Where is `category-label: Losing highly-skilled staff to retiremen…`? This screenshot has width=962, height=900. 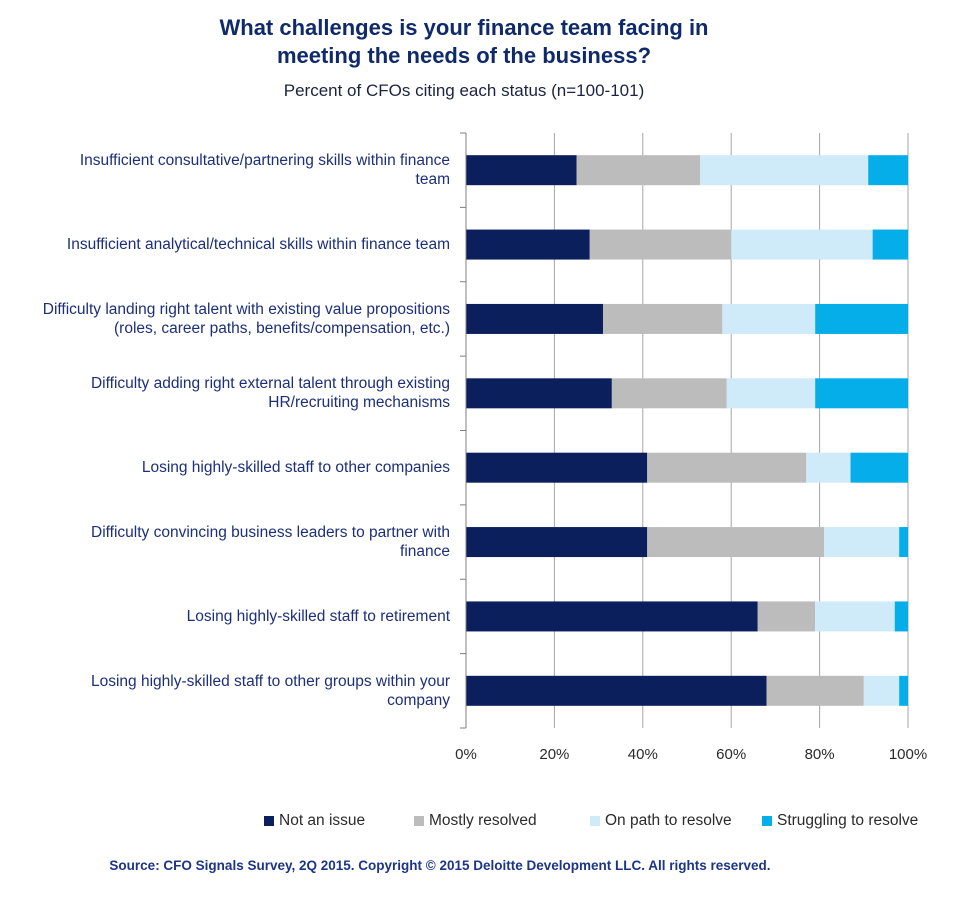
category-label: Losing highly-skilled staff to retiremen… is located at coordinates (225, 616).